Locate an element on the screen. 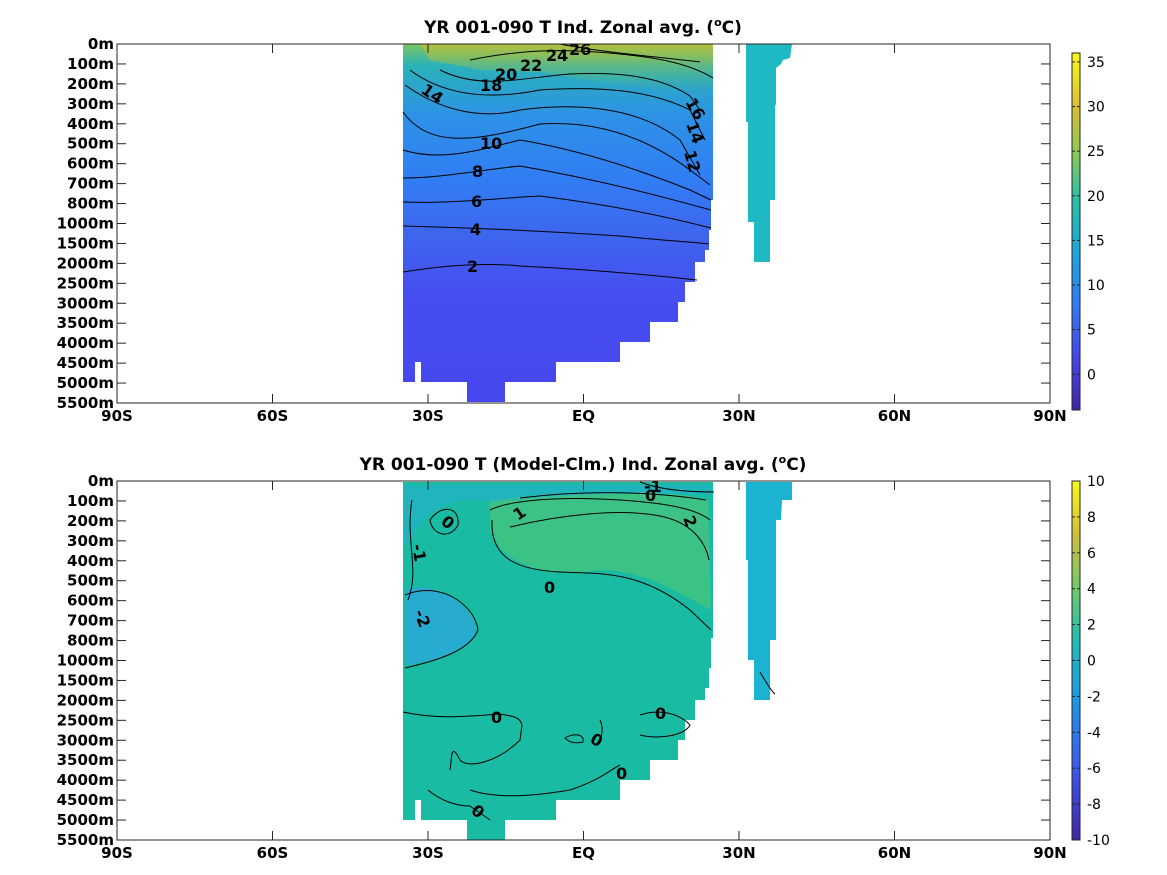 This screenshot has height=875, width=1167. y-tick-label: 100m is located at coordinates (90, 501).